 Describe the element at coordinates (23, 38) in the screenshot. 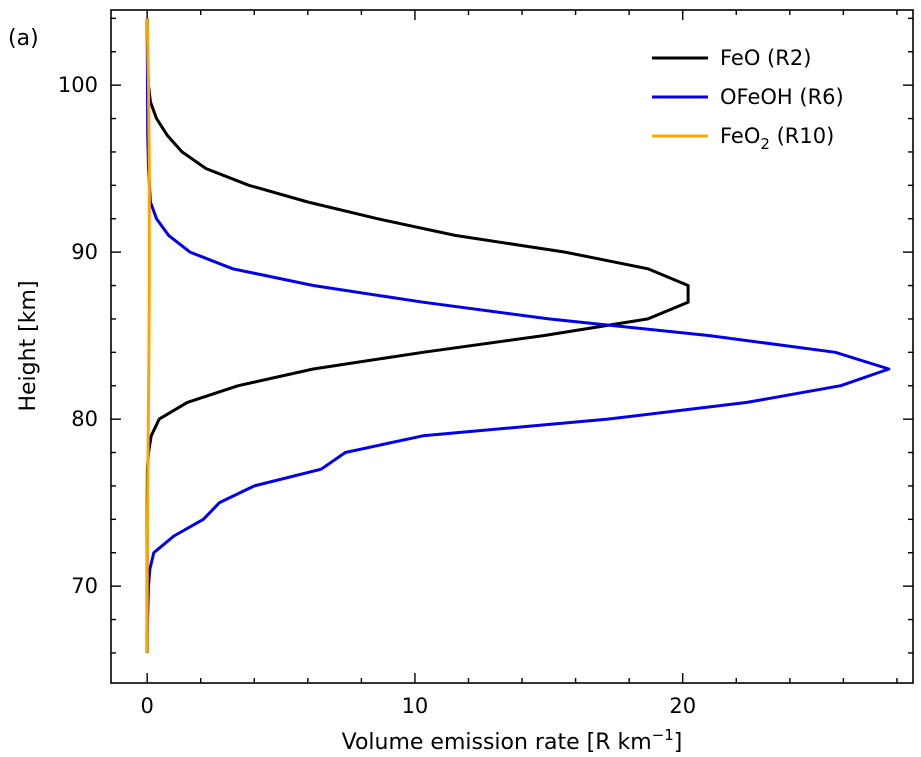

I see `panel-label: (a)` at that location.